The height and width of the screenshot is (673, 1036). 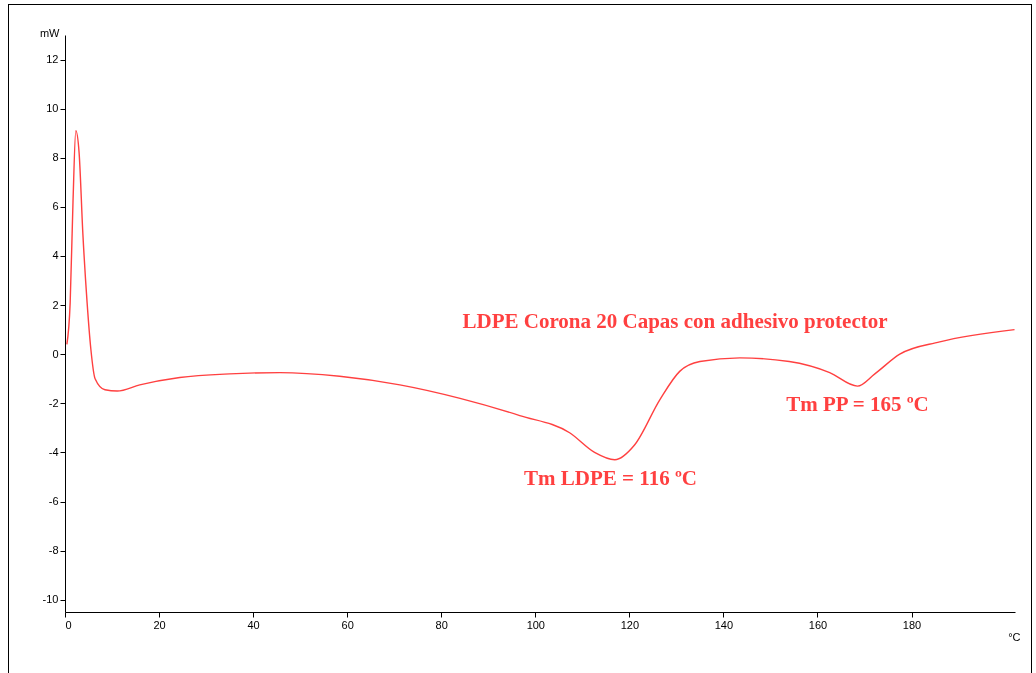 What do you see at coordinates (253, 624) in the screenshot?
I see `x-tick-label: 40` at bounding box center [253, 624].